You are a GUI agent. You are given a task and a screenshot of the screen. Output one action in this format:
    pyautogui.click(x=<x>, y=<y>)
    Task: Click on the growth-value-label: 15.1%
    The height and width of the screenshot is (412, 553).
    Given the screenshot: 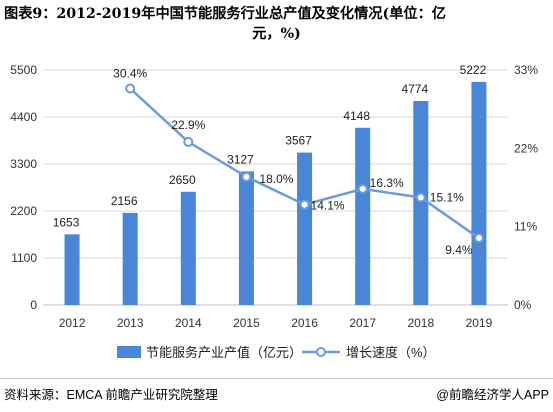 What is the action you would take?
    pyautogui.click(x=447, y=197)
    